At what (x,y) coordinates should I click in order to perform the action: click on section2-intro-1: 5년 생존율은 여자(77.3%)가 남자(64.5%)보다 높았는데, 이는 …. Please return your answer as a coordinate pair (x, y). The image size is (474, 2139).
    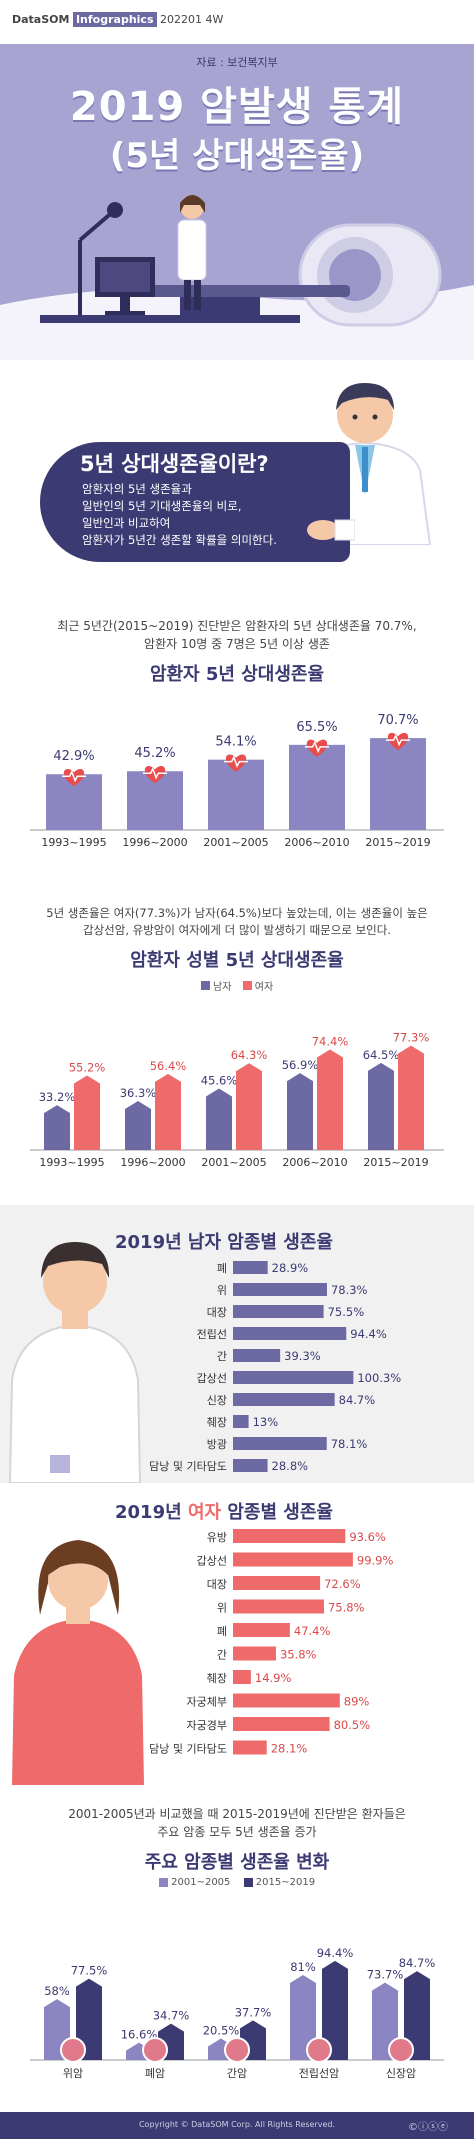
    Looking at the image, I should click on (237, 913).